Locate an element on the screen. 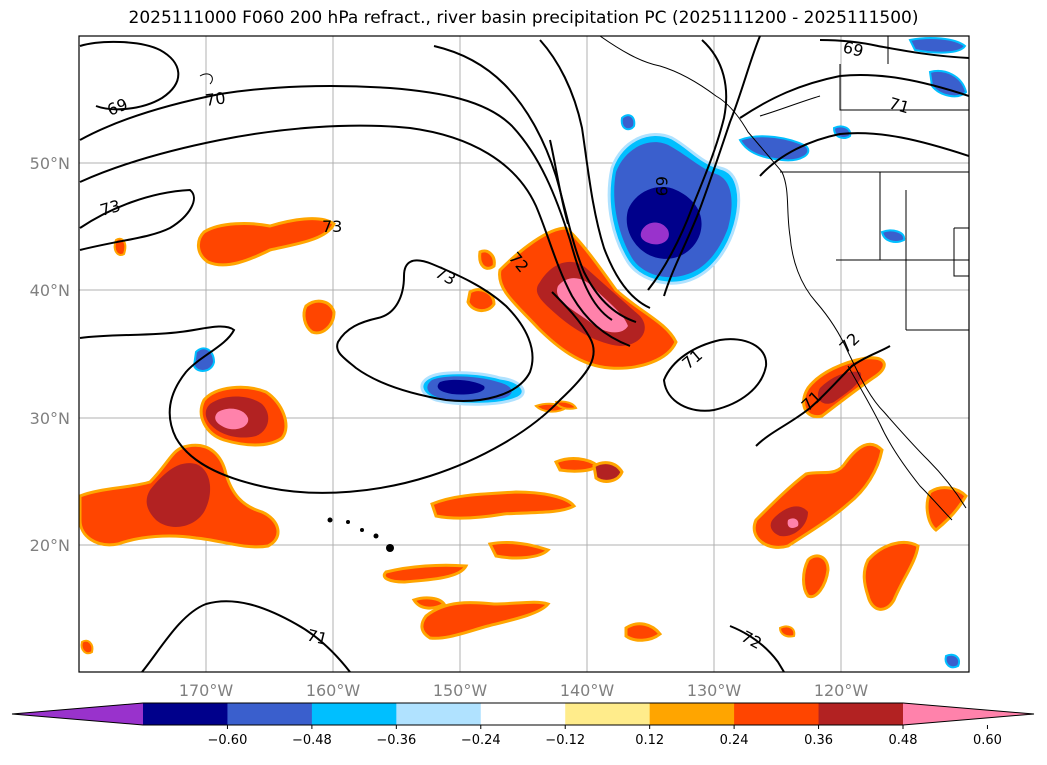 The image size is (1047, 765). contour-label: 70 is located at coordinates (215, 99).